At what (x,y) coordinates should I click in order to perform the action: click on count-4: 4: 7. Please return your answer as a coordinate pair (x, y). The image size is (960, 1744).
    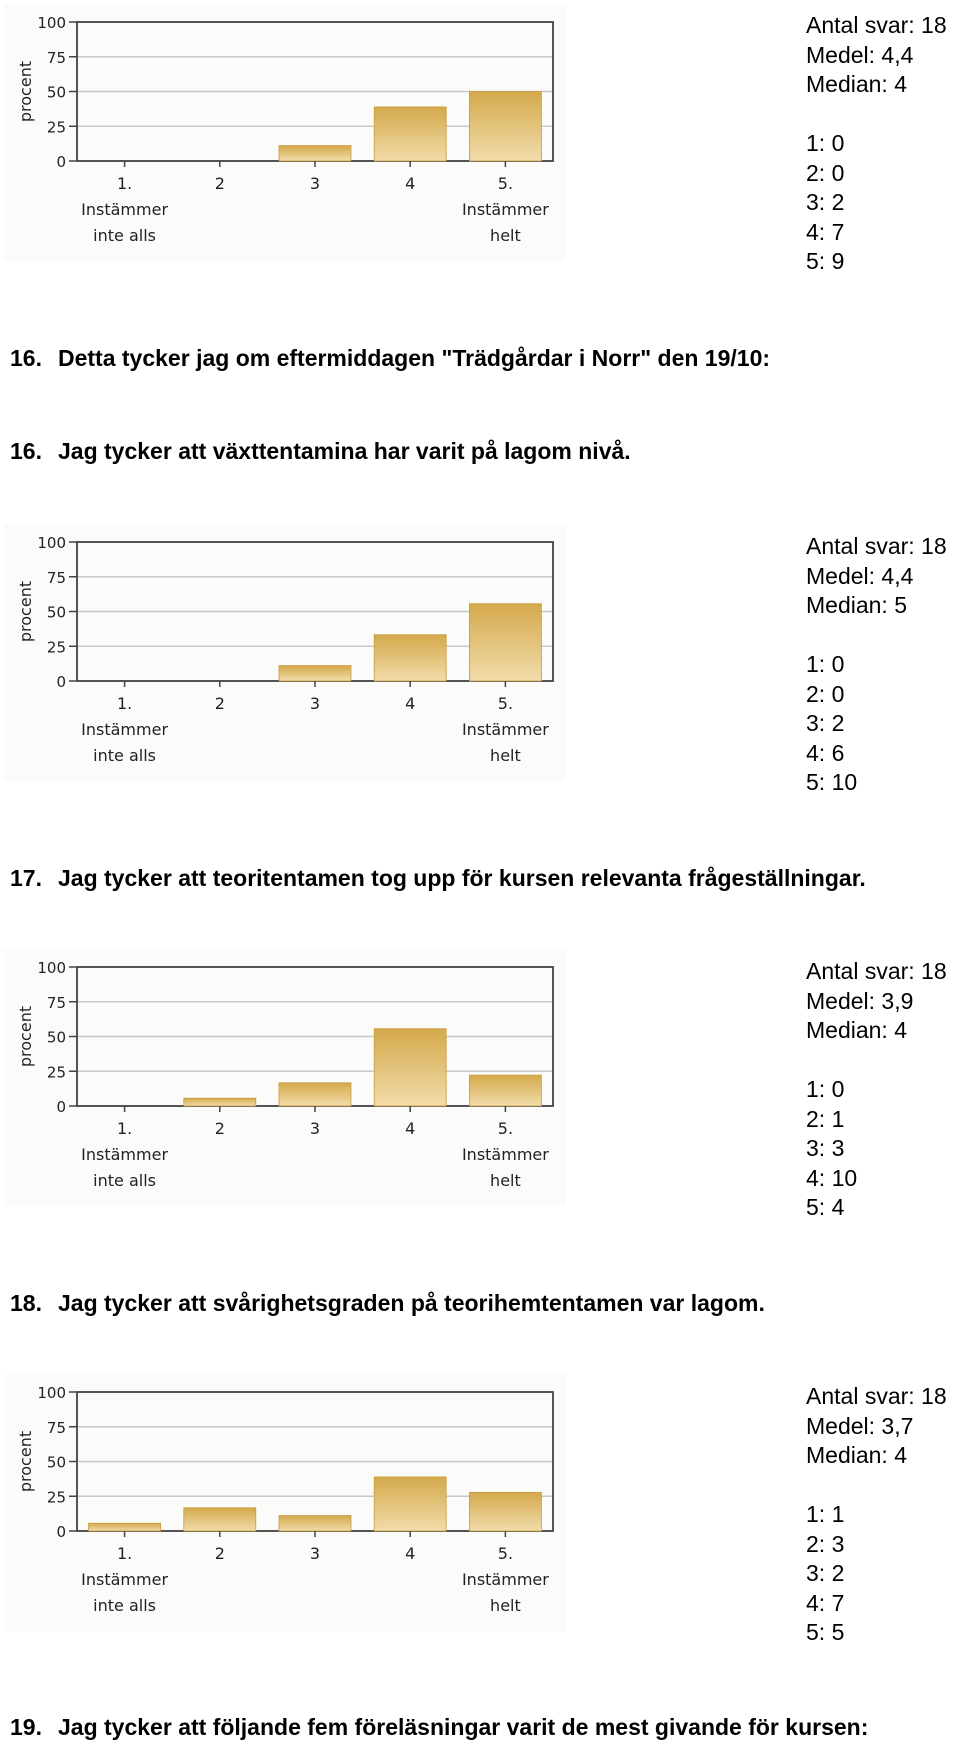
    Looking at the image, I should click on (825, 231).